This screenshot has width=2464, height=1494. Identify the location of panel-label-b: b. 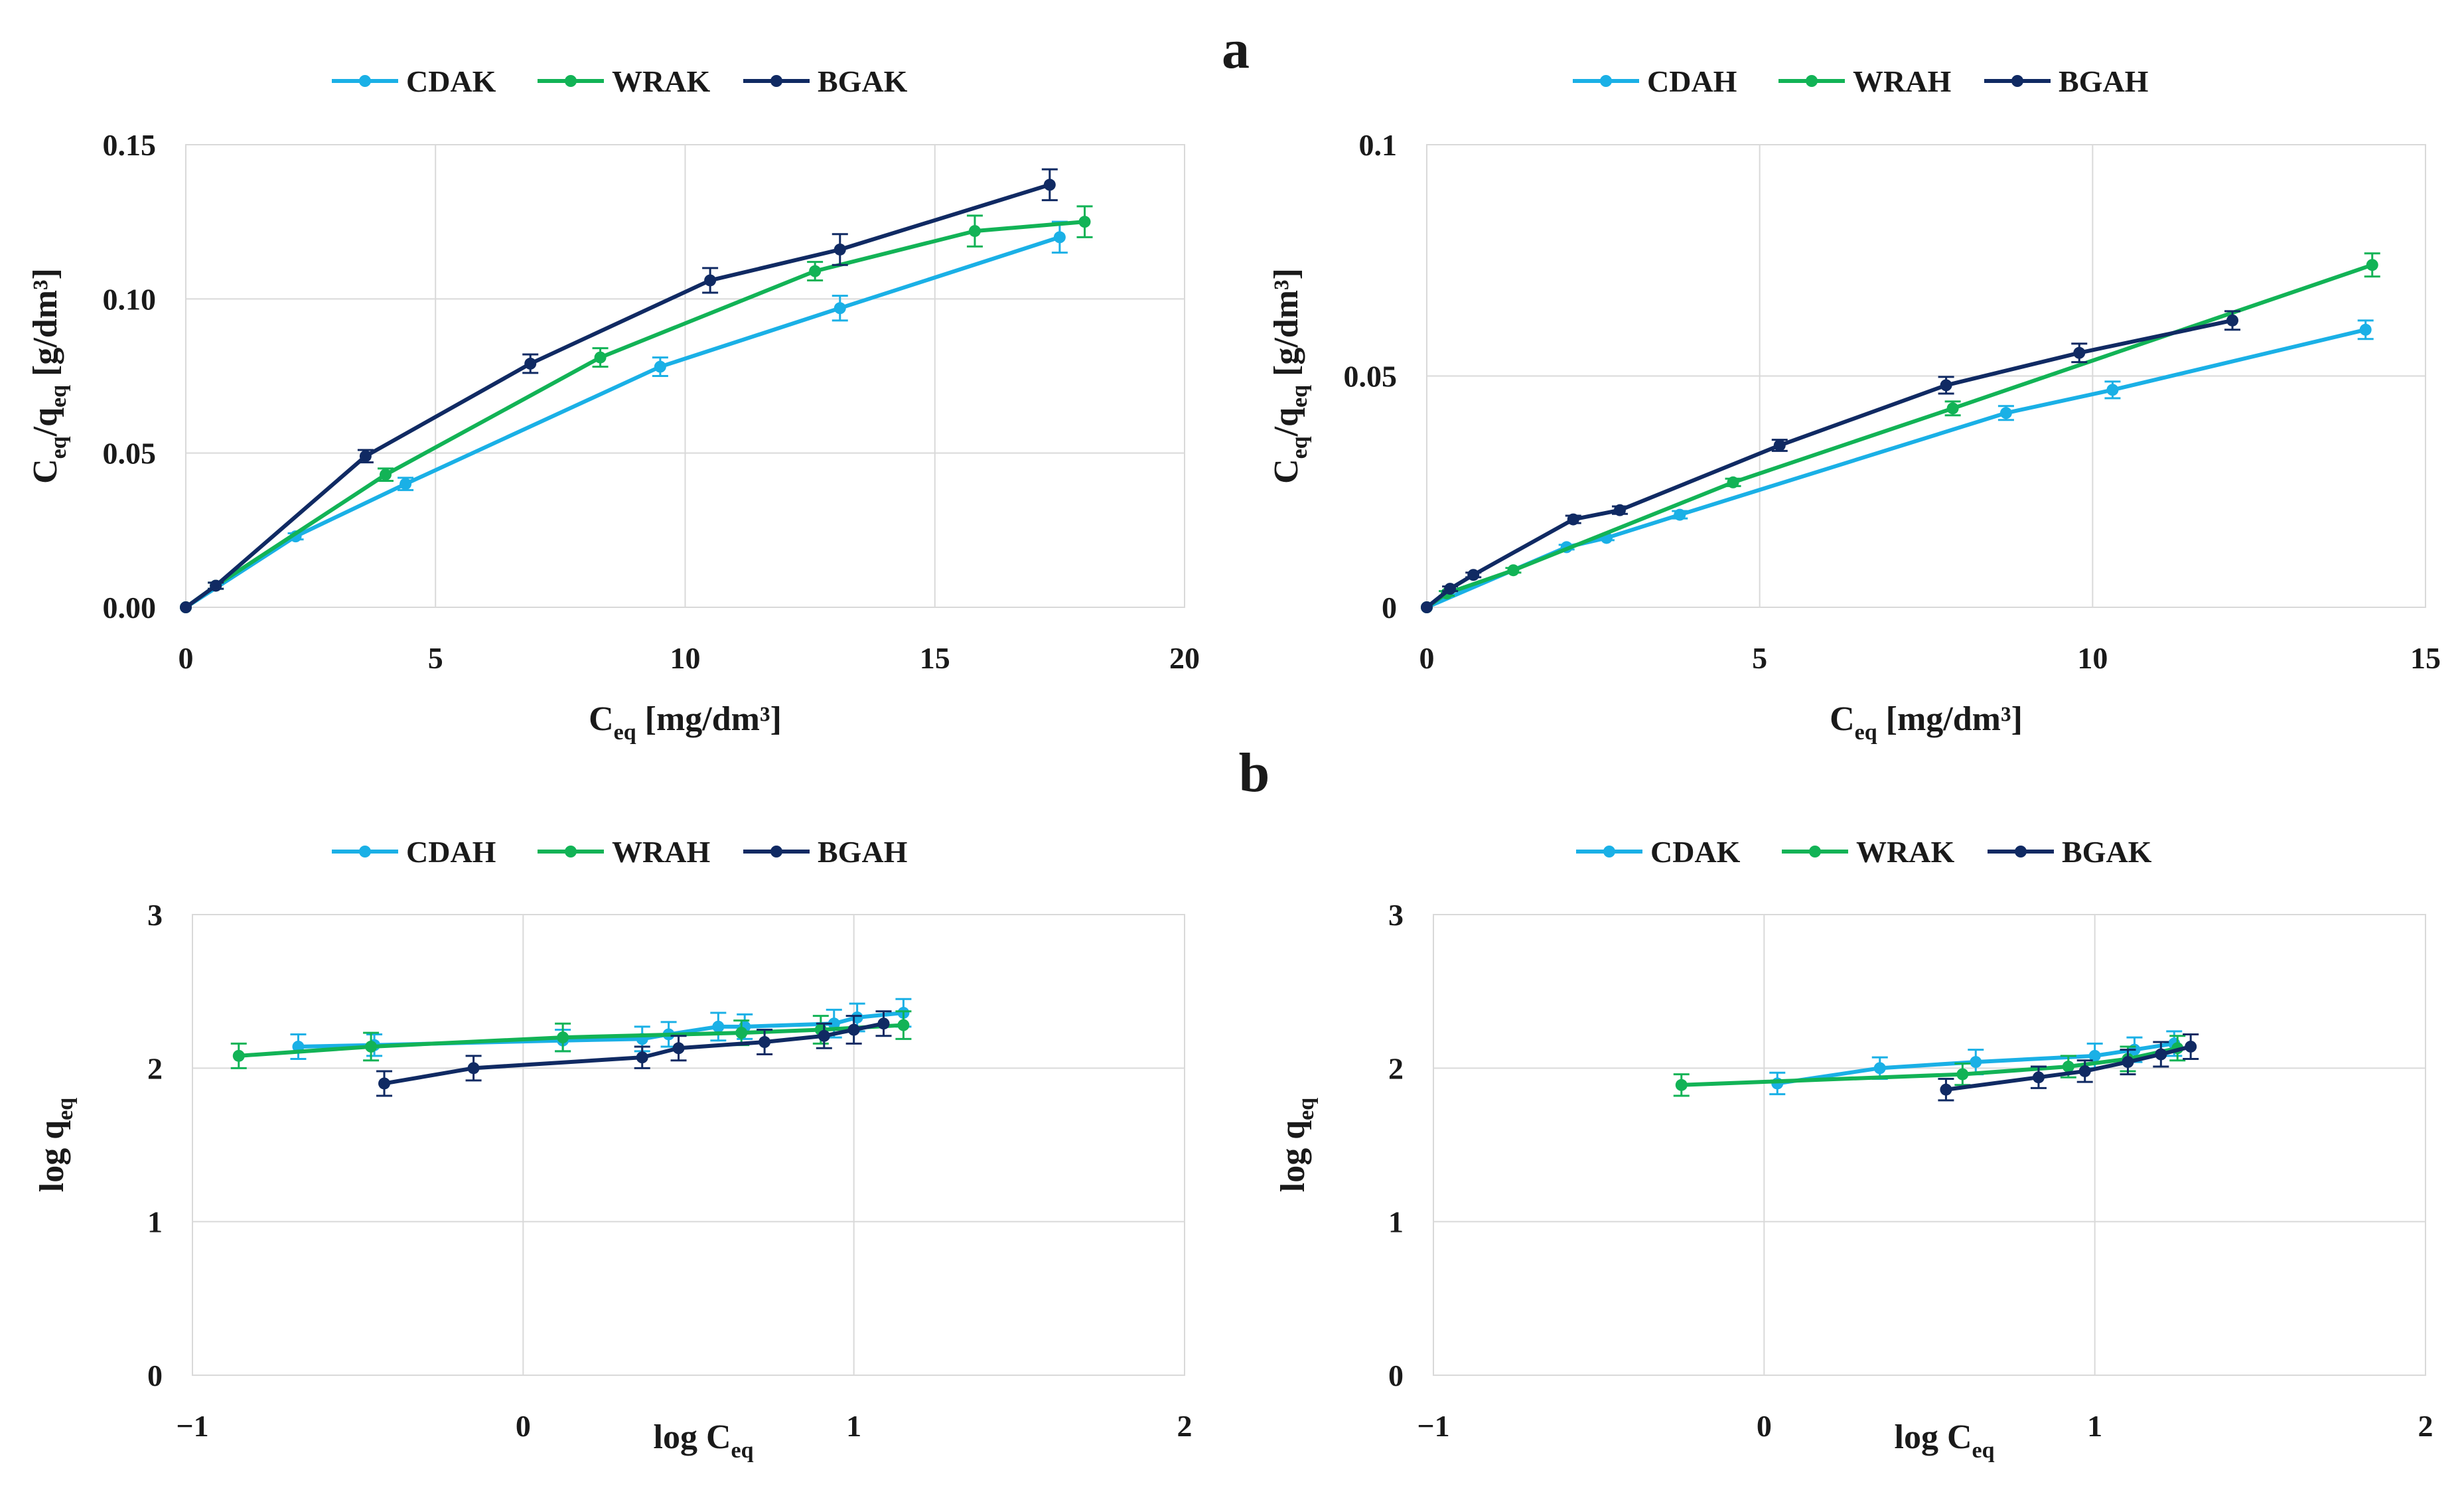
(1254, 773).